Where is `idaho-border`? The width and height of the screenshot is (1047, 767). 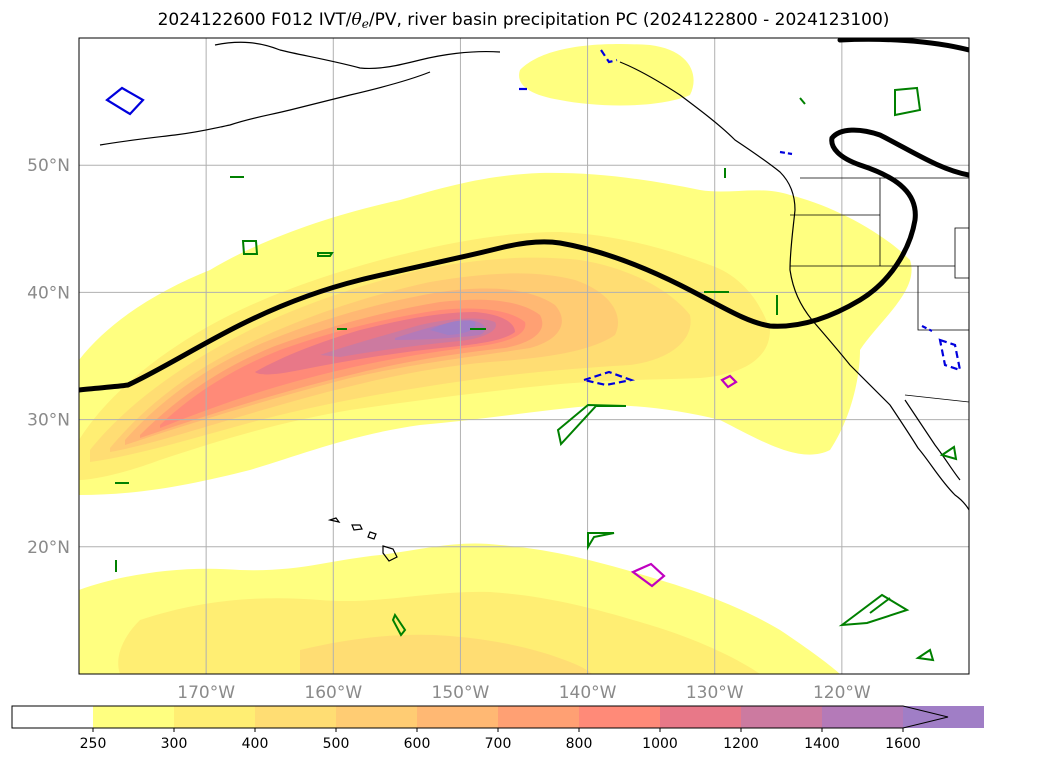
idaho-border is located at coordinates (961, 253).